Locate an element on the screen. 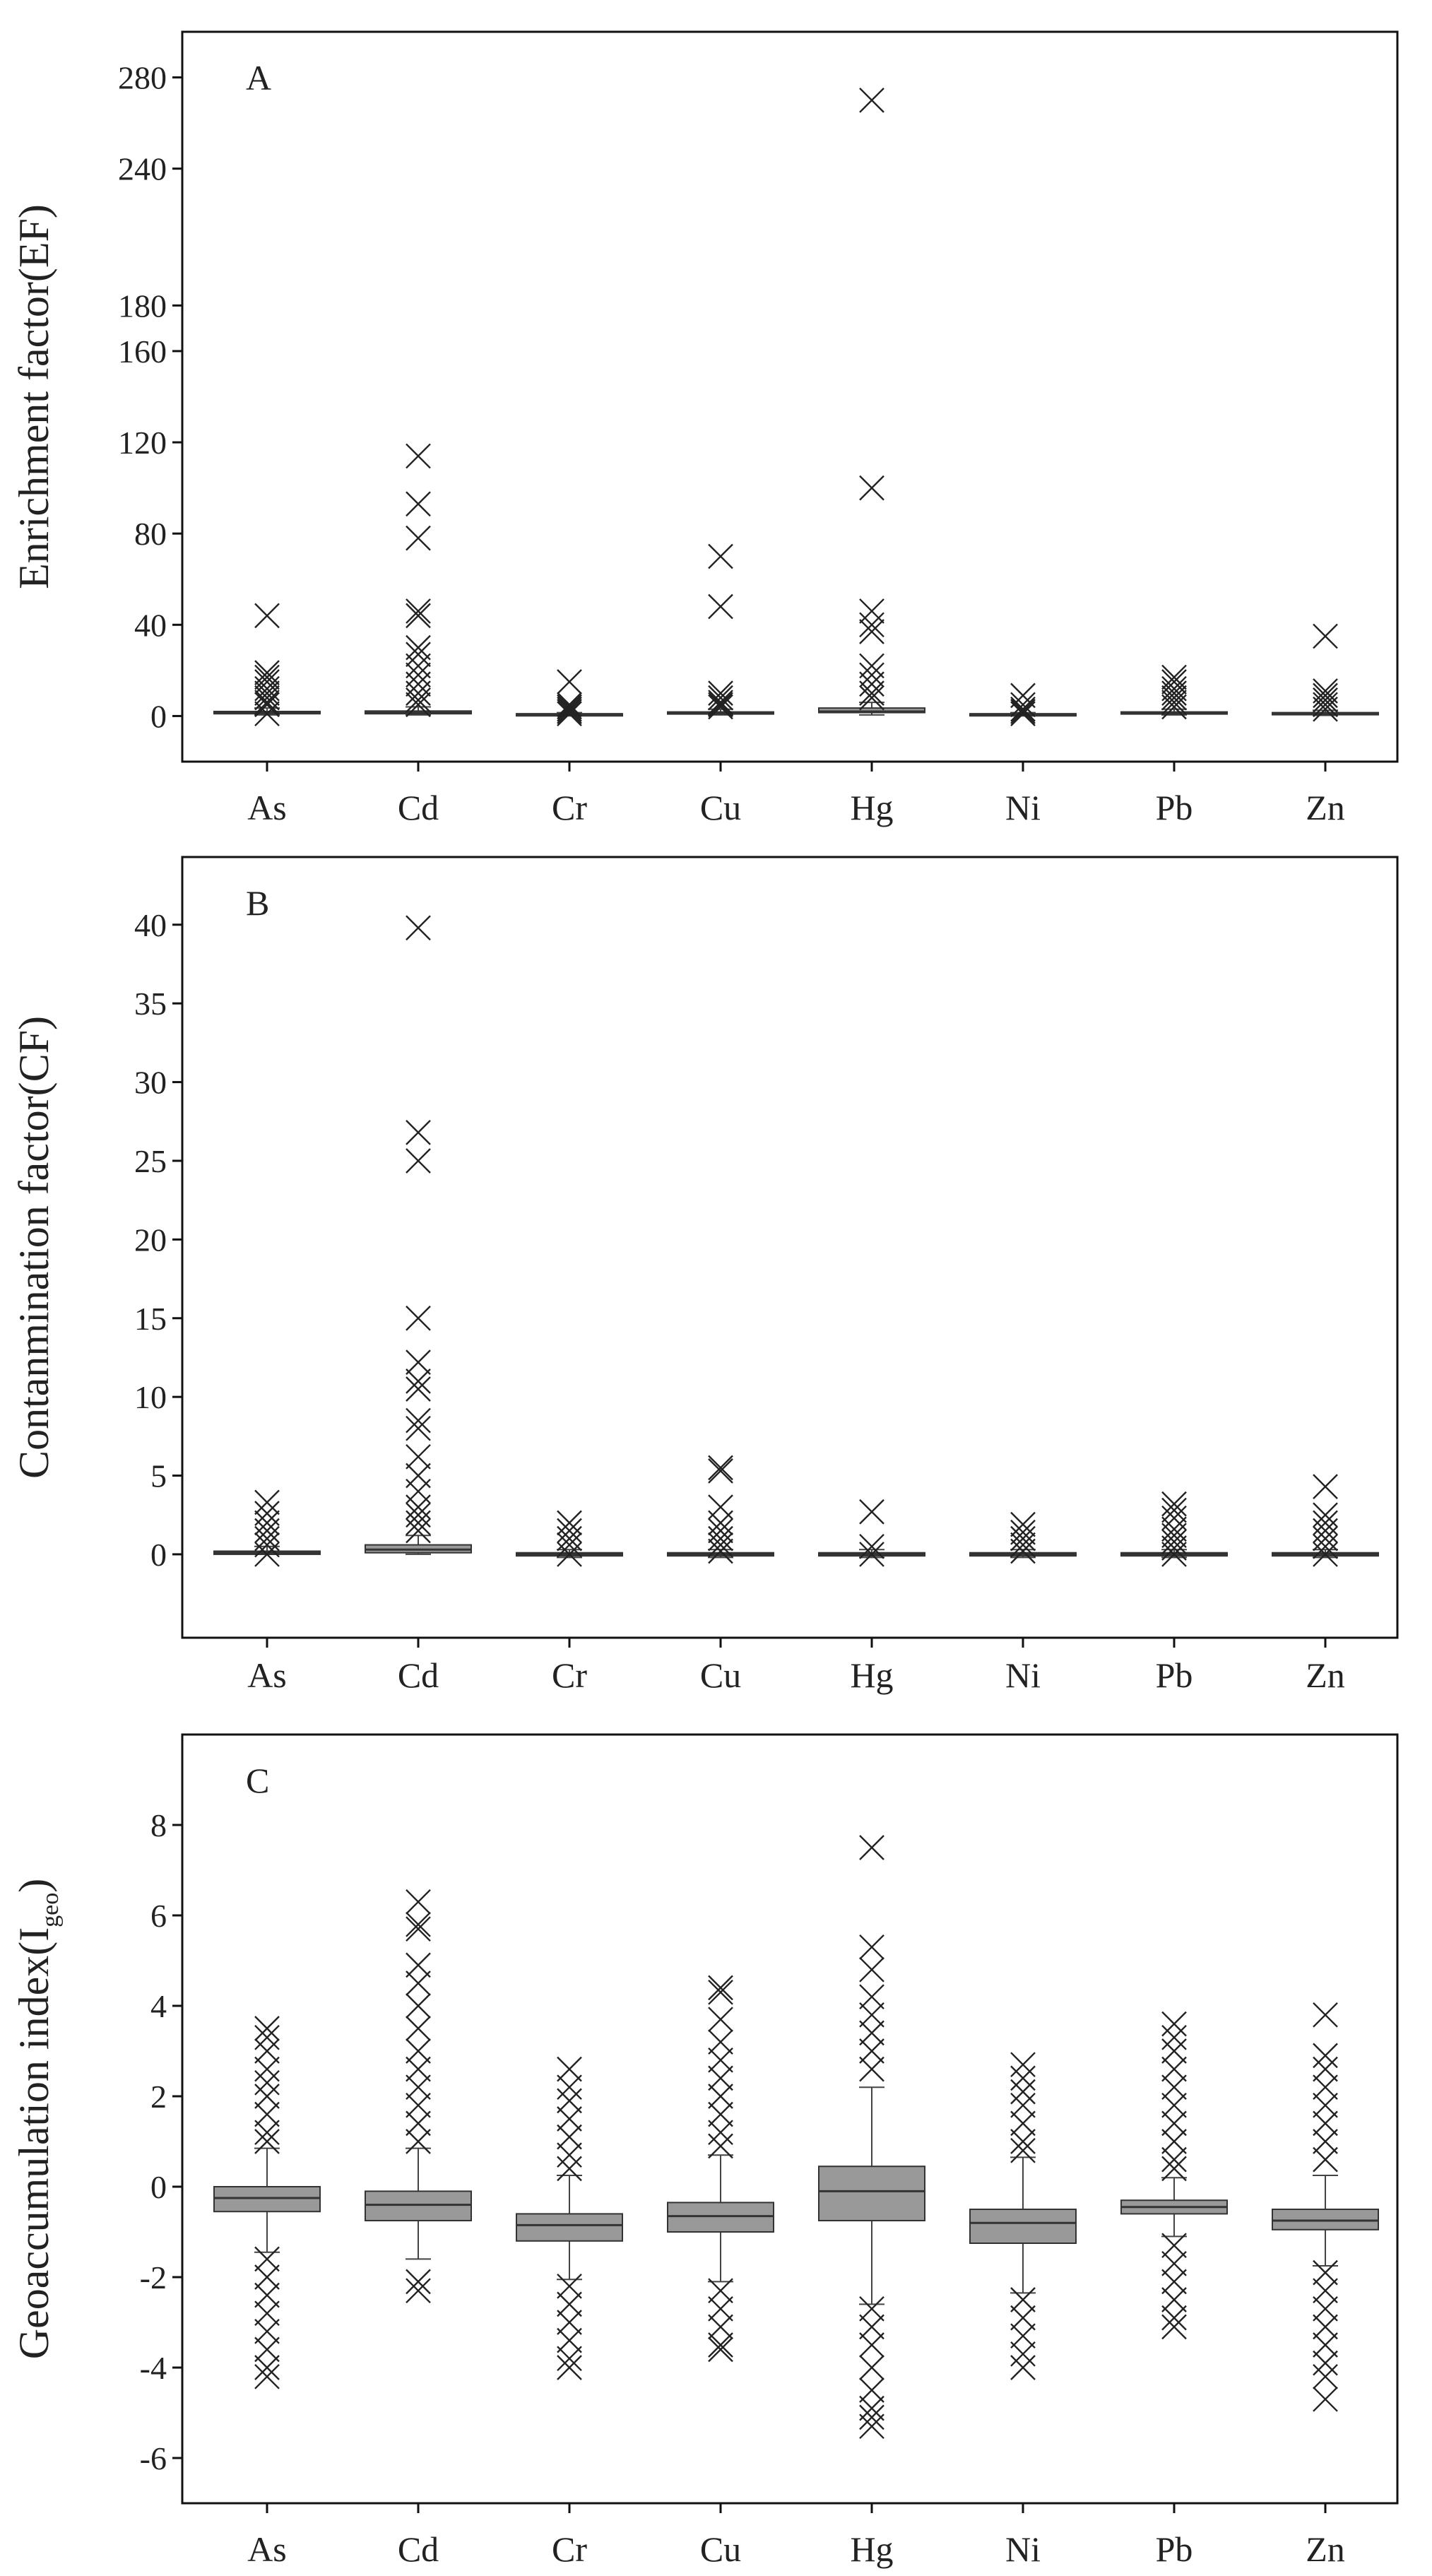  y-tick-label: -6 is located at coordinates (153, 2458).